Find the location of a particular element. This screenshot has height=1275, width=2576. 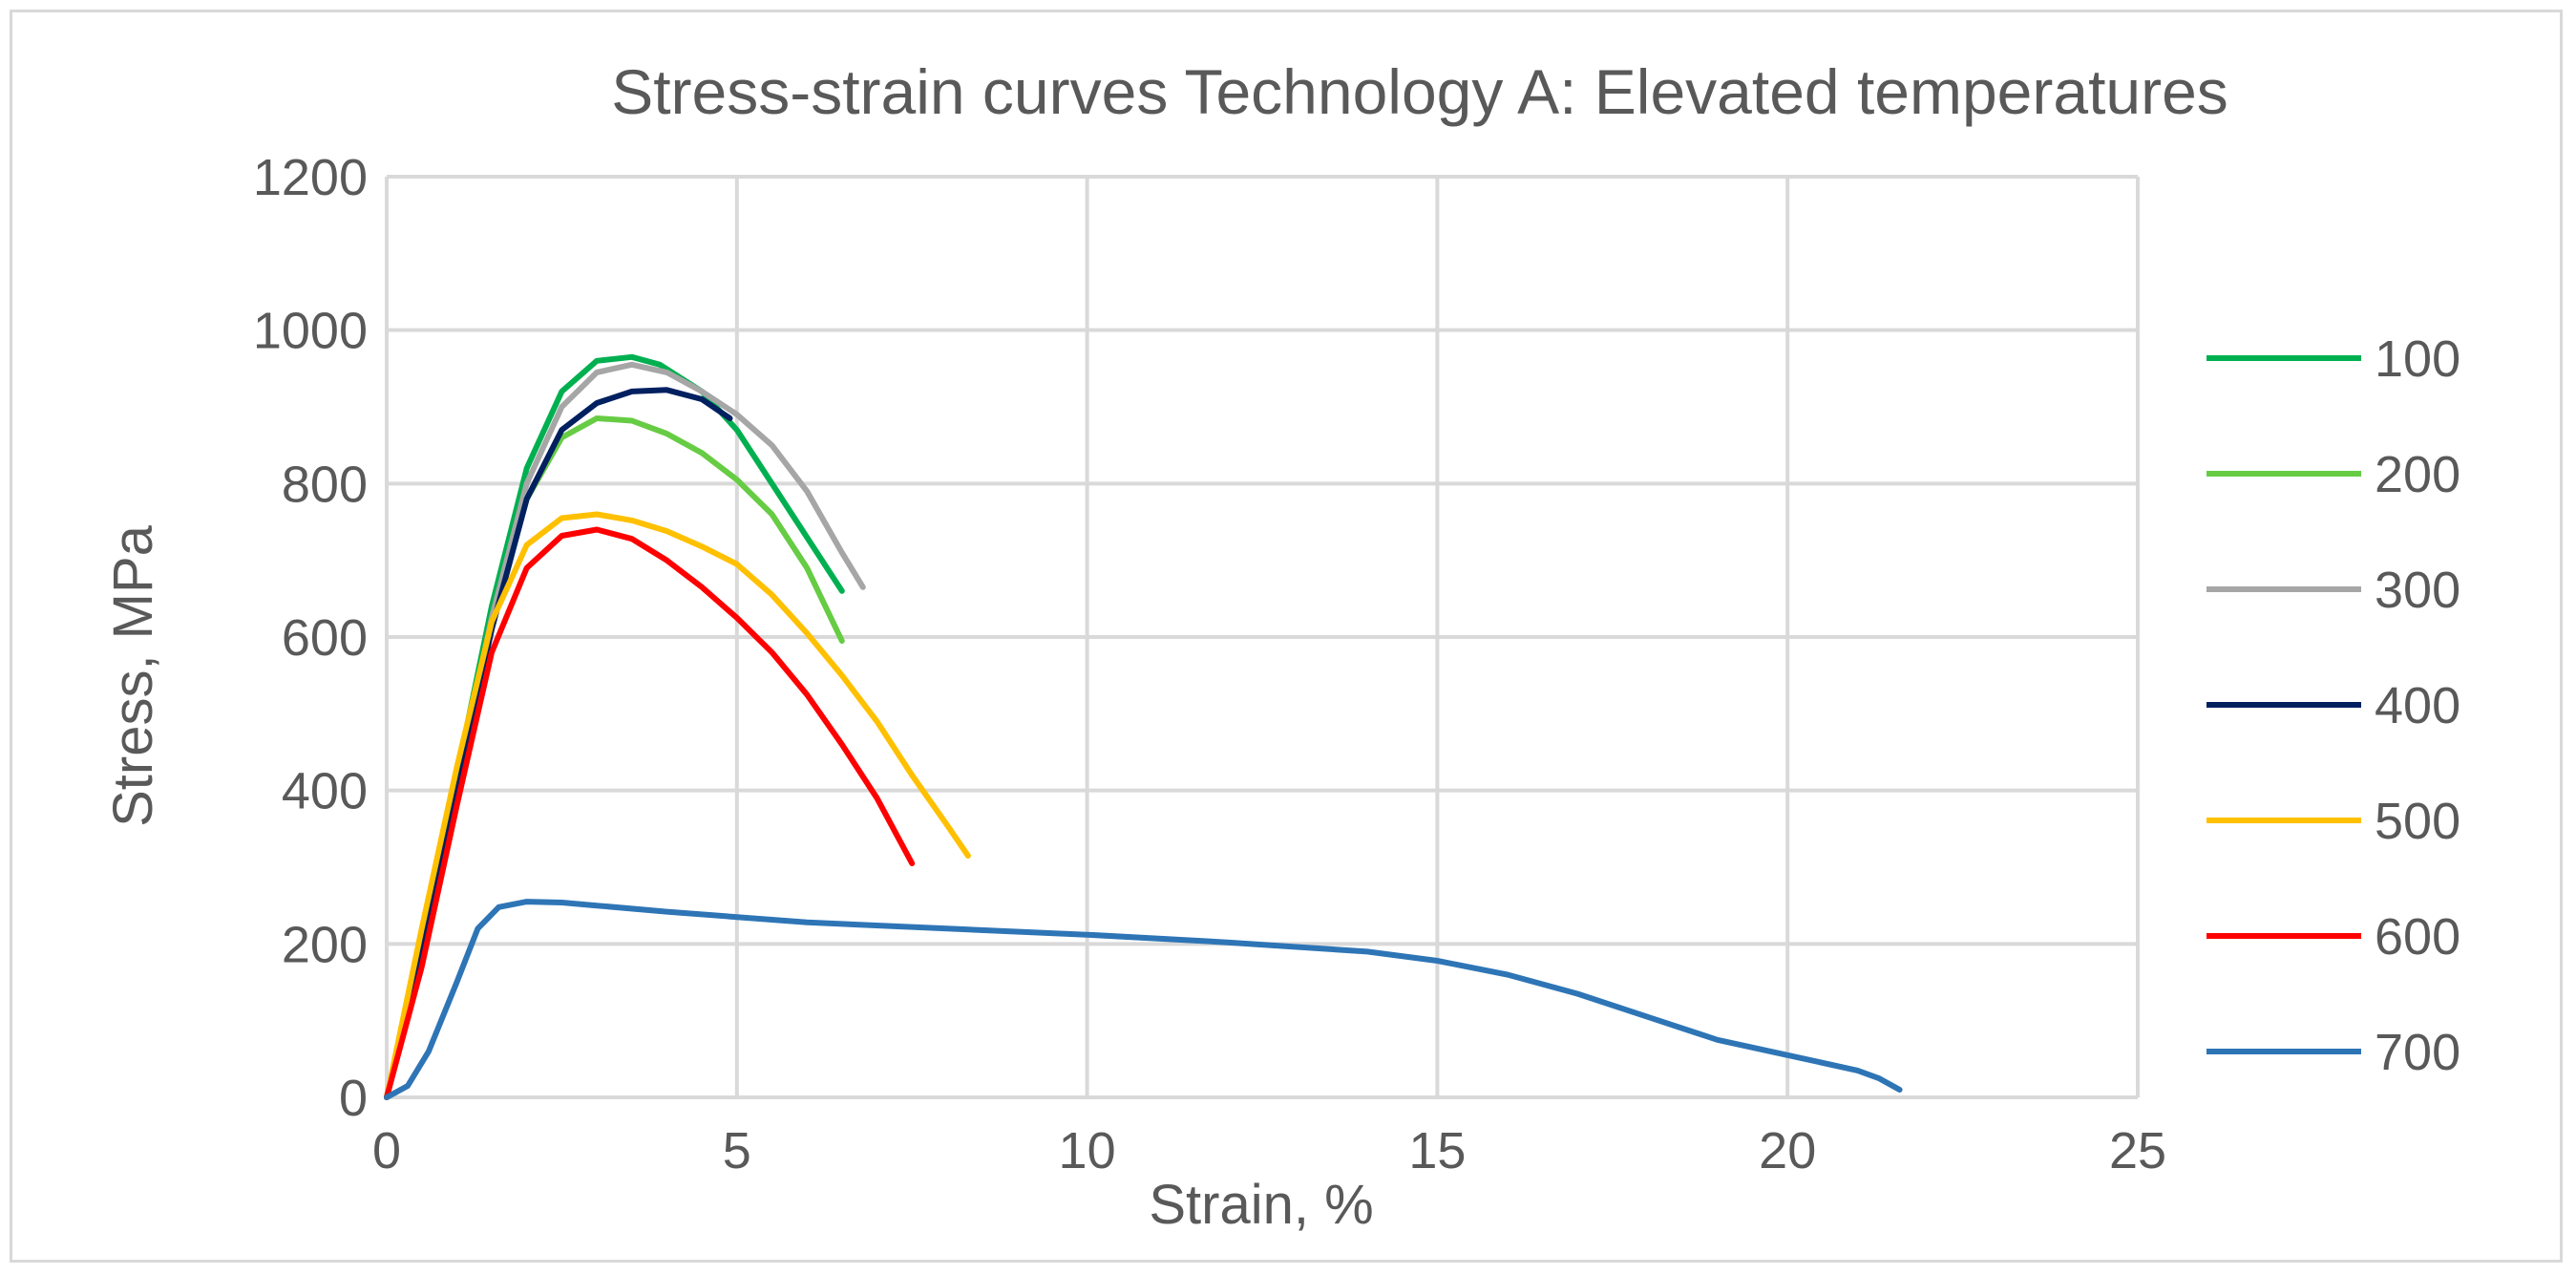

y-tick-label: 600 is located at coordinates (325, 638).